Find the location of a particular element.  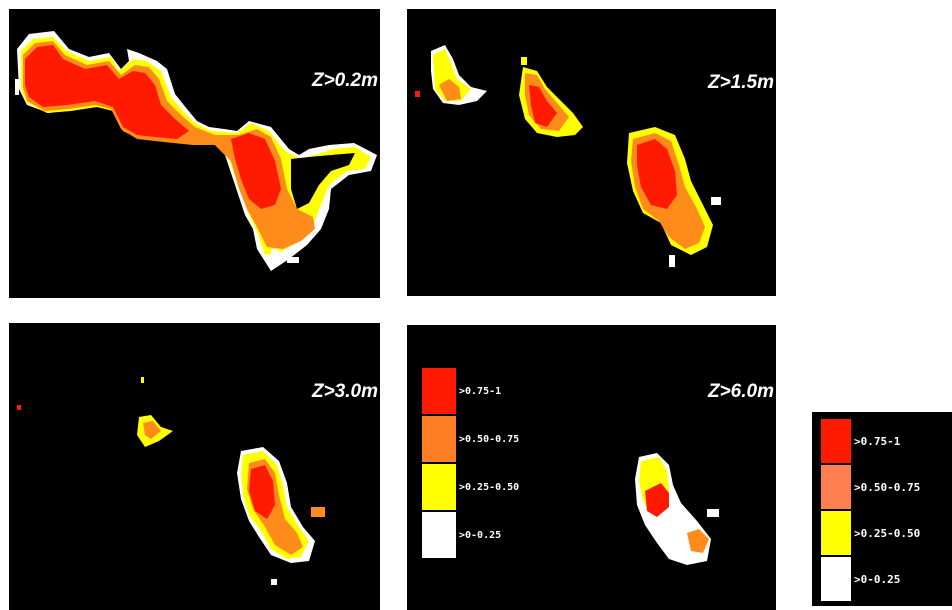

legend-inset: >0.75-1 >0.50-0.75 >0.25-0.50 >0-0.25 is located at coordinates (485, 463).